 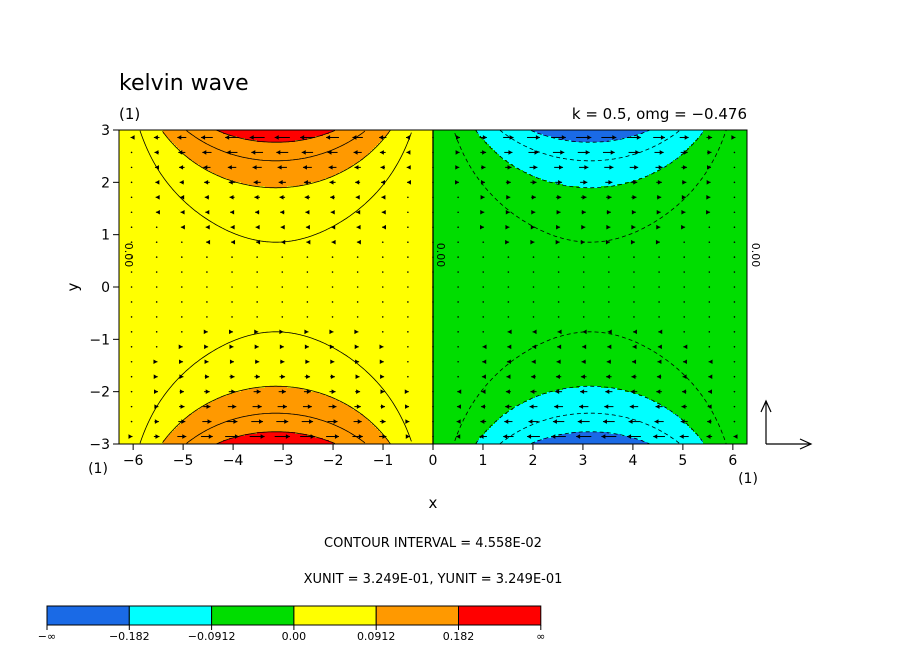 What do you see at coordinates (291, 624) in the screenshot?
I see `colorbar: −∞ −0.182 −0.0912 0.00 0.0912 0.182 ∞` at bounding box center [291, 624].